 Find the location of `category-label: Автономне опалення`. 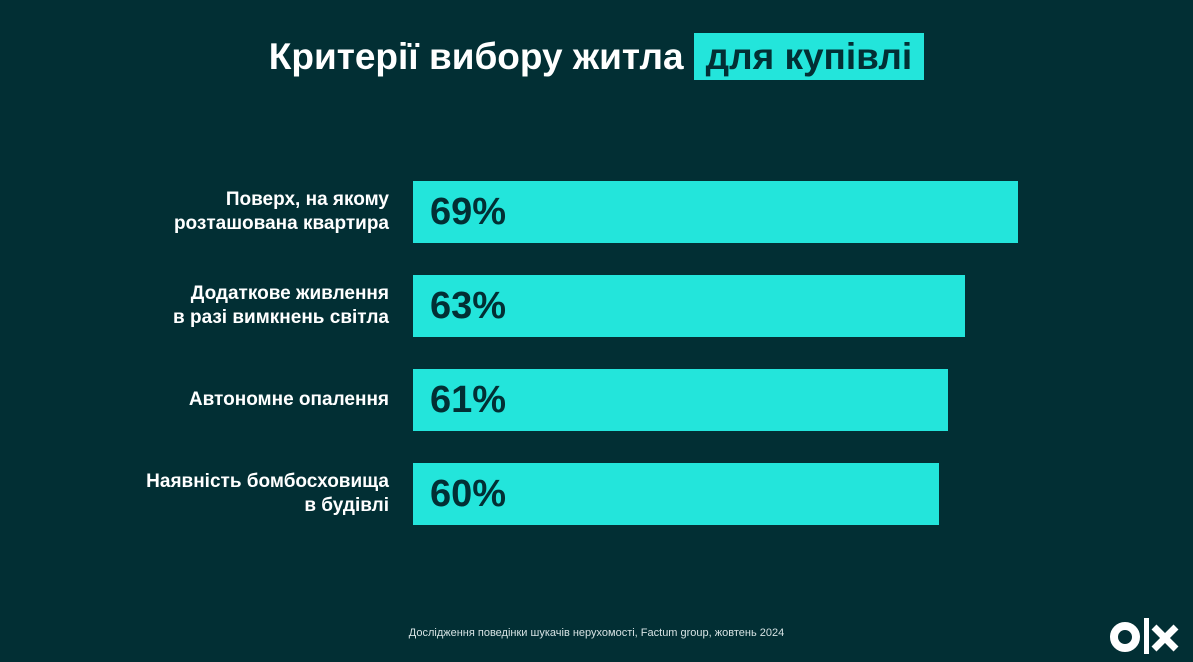

category-label: Автономне опалення is located at coordinates (229, 400).